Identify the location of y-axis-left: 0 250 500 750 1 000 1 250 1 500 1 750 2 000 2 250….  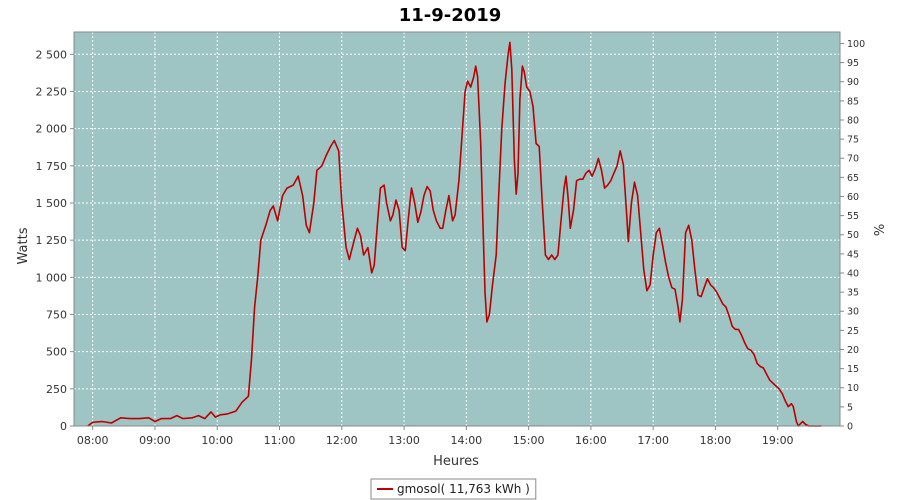
(55, 240).